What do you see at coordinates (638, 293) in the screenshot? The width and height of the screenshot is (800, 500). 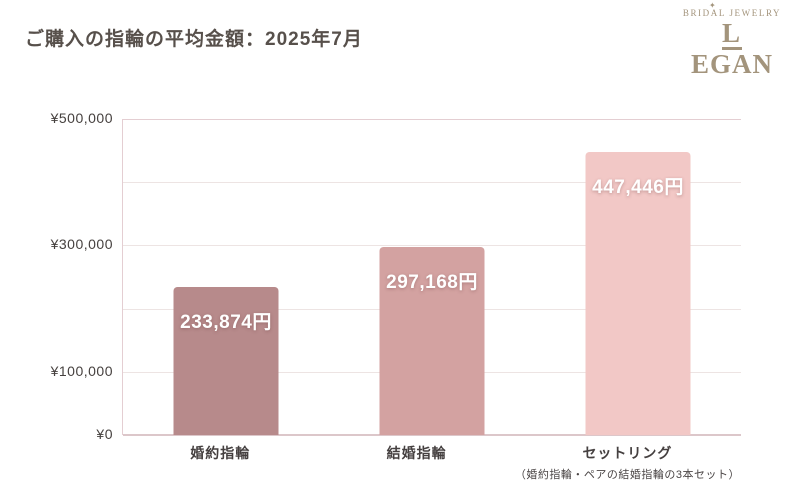 I see `bar-3: 447,446円` at bounding box center [638, 293].